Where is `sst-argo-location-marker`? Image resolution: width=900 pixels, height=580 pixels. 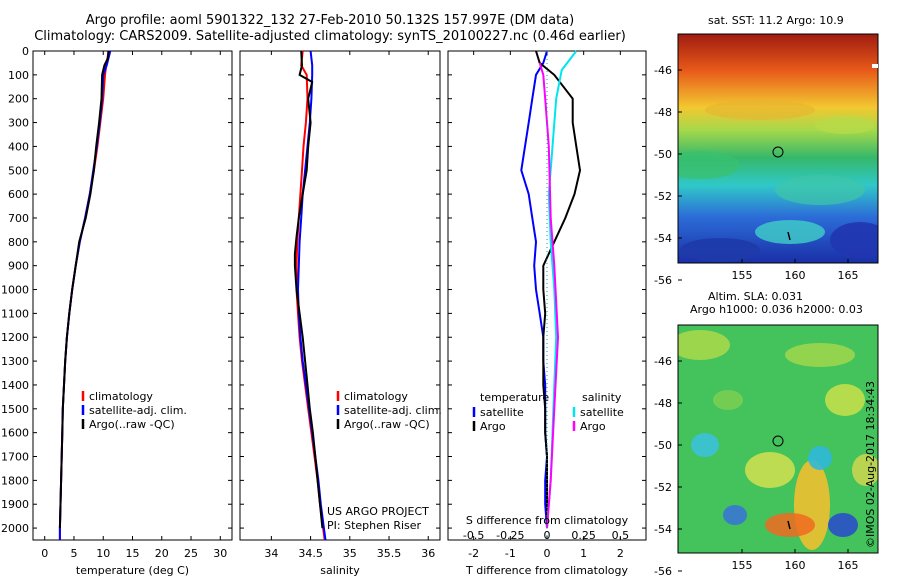 sst-argo-location-marker is located at coordinates (778, 152).